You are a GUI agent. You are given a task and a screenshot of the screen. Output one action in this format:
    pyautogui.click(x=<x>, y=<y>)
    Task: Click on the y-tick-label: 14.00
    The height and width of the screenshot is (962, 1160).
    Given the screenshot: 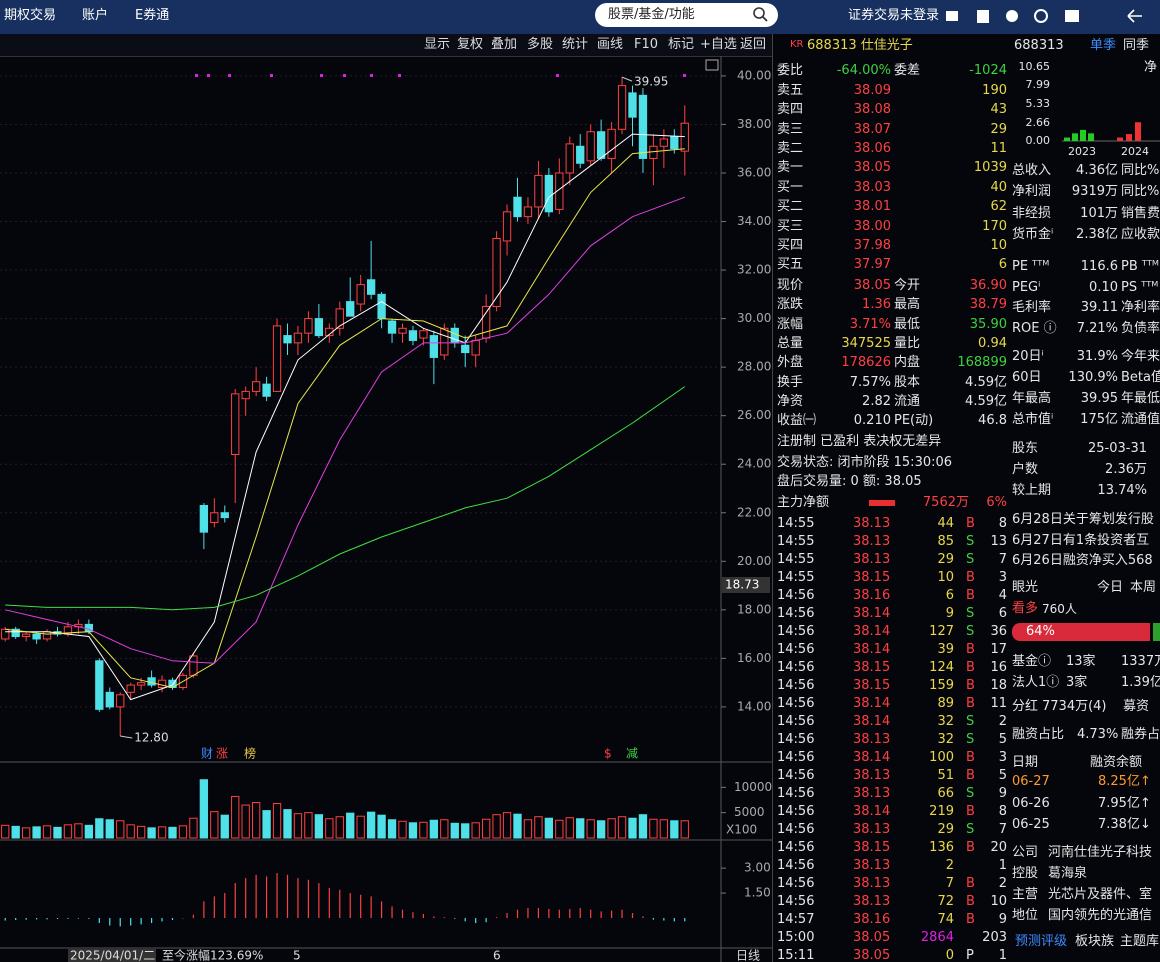 What is the action you would take?
    pyautogui.click(x=754, y=706)
    